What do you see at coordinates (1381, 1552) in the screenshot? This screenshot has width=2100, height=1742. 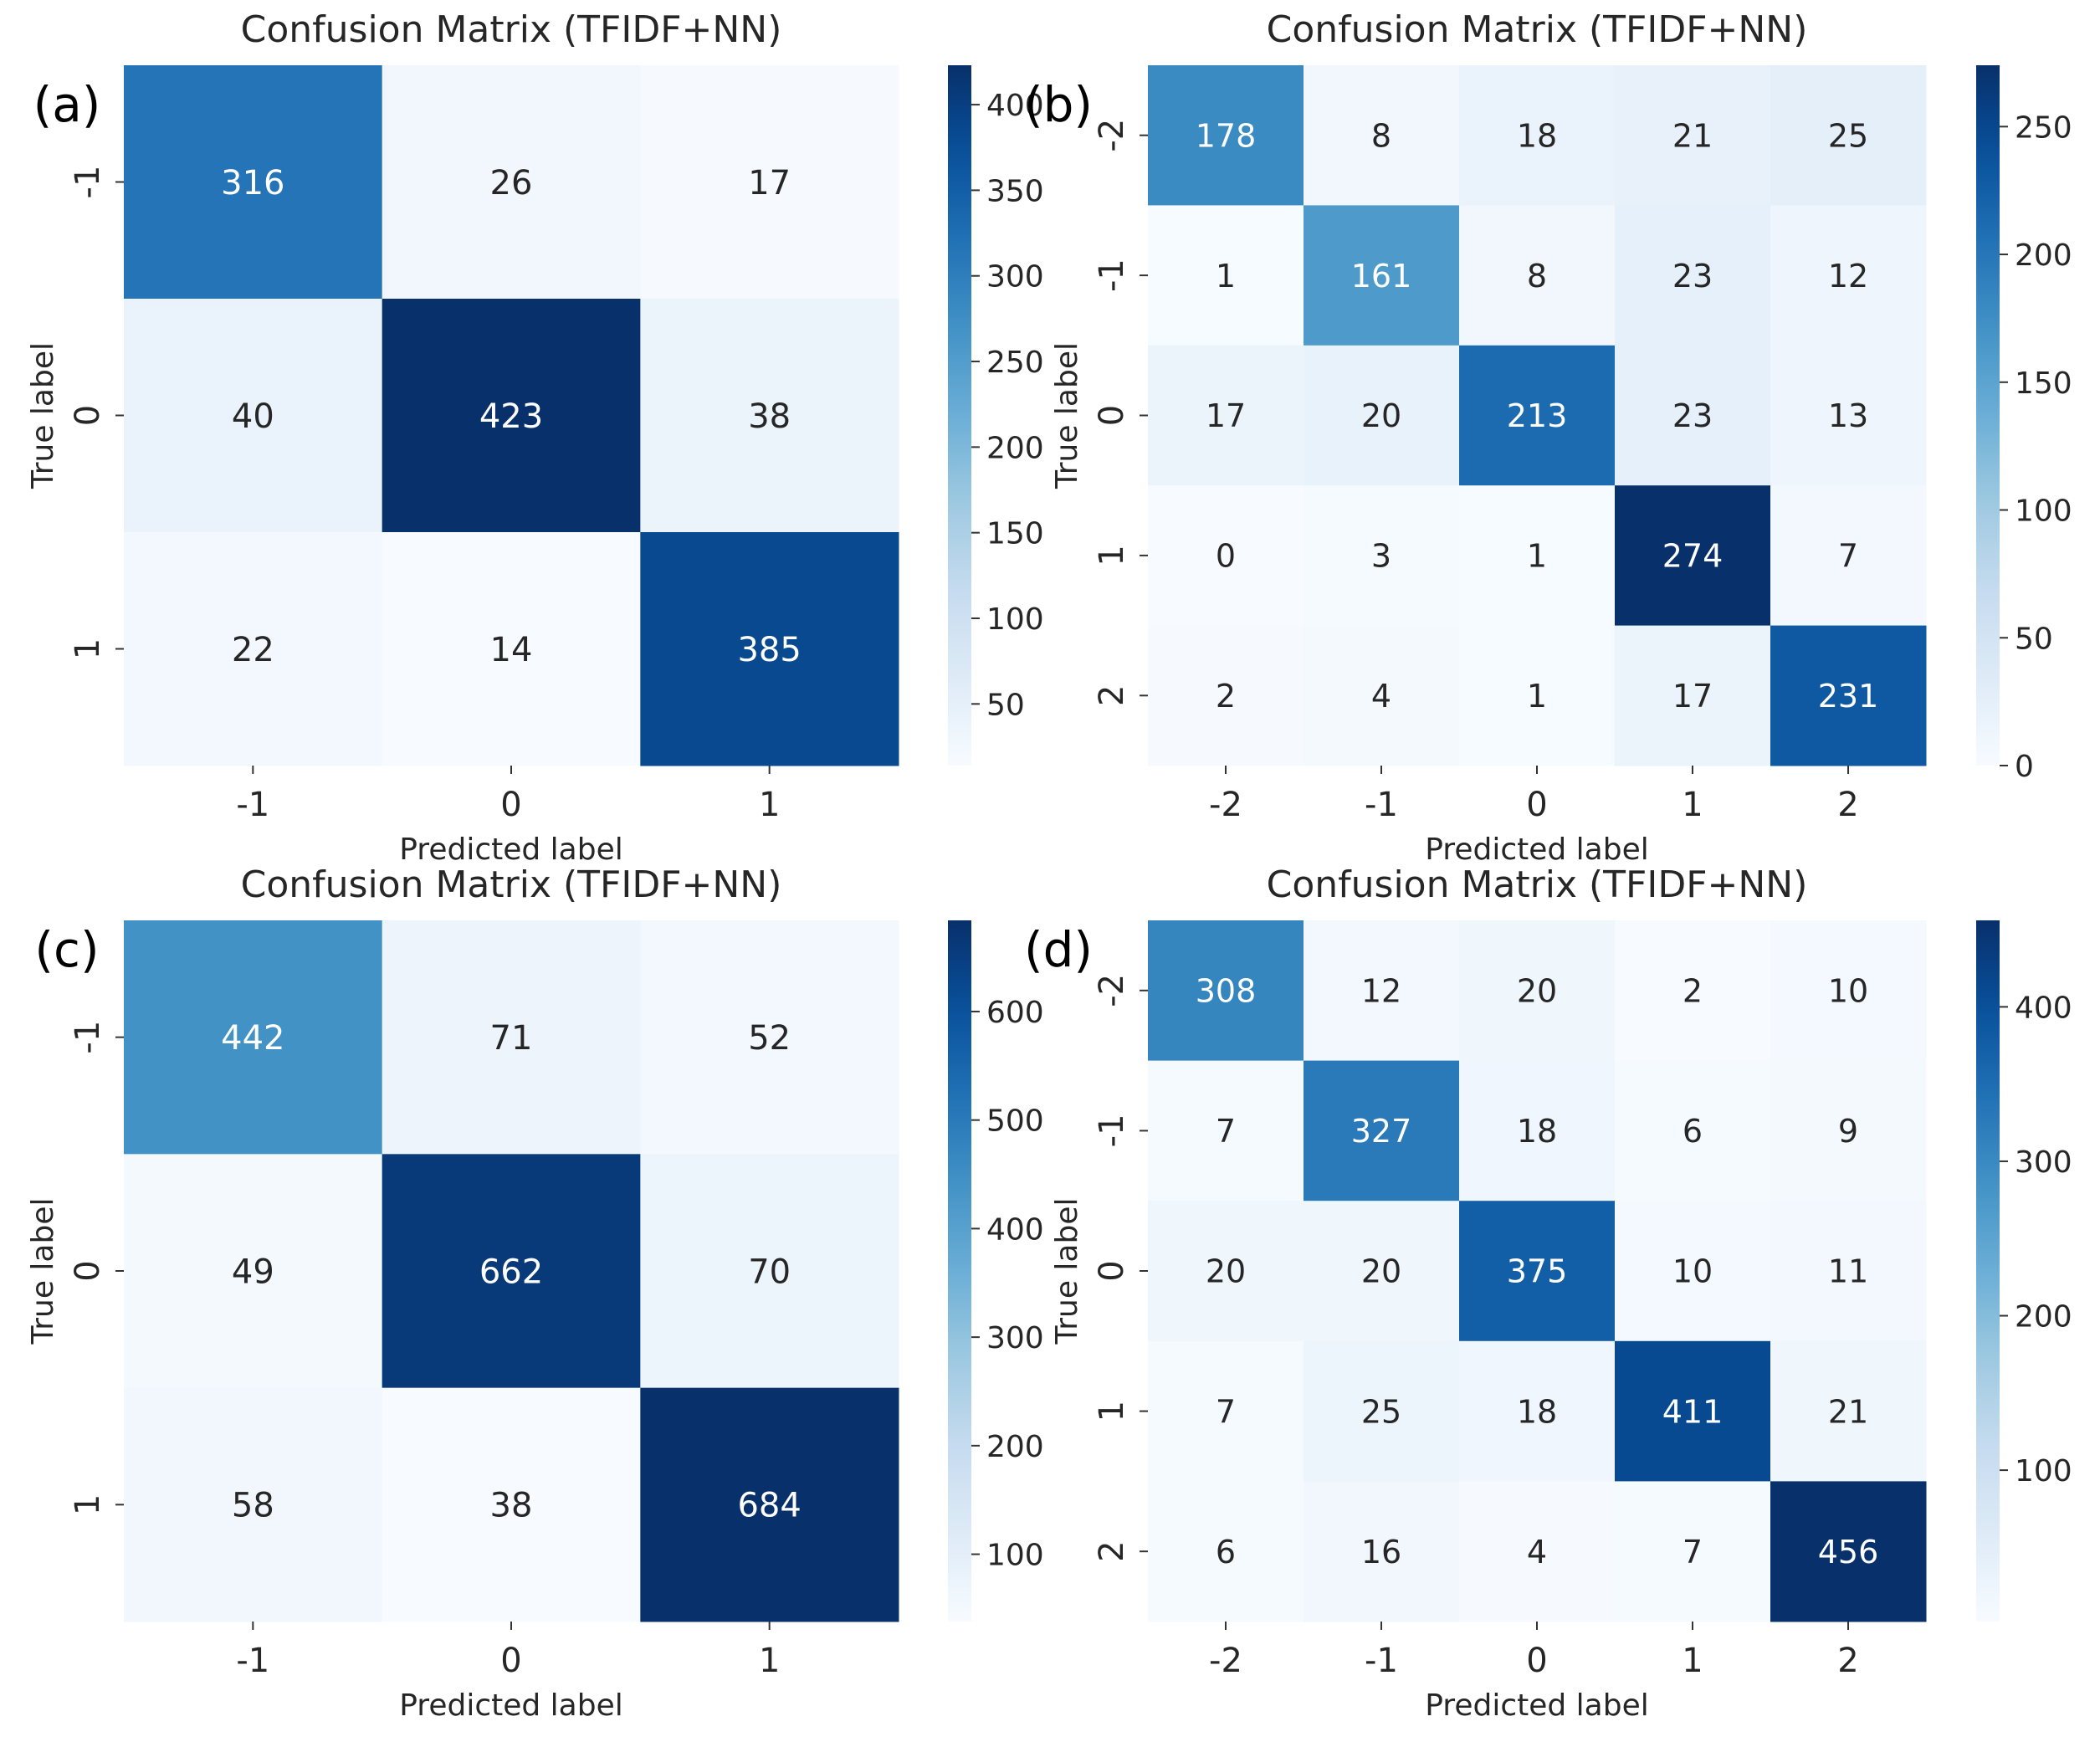 I see `cell-value-label: 16` at bounding box center [1381, 1552].